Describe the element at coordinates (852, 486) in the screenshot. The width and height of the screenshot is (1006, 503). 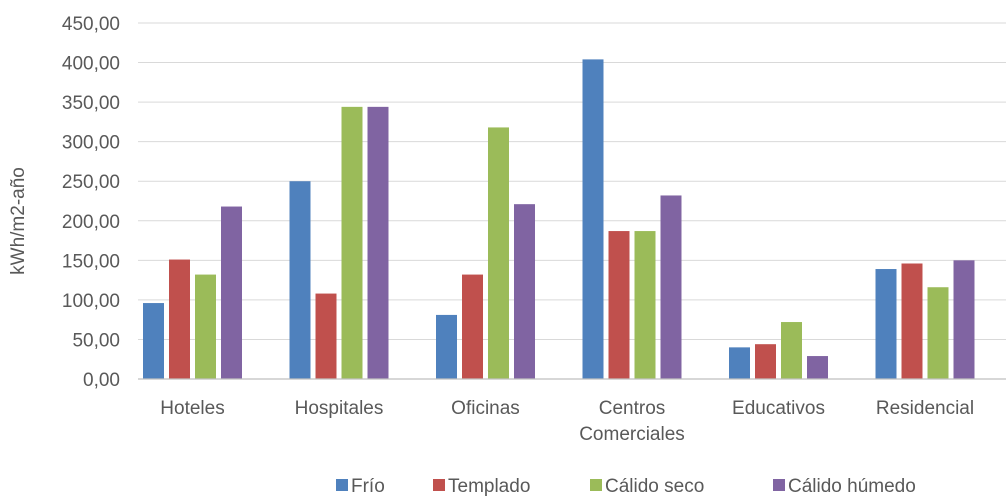
I see `legend-label: Cálido húmedo` at that location.